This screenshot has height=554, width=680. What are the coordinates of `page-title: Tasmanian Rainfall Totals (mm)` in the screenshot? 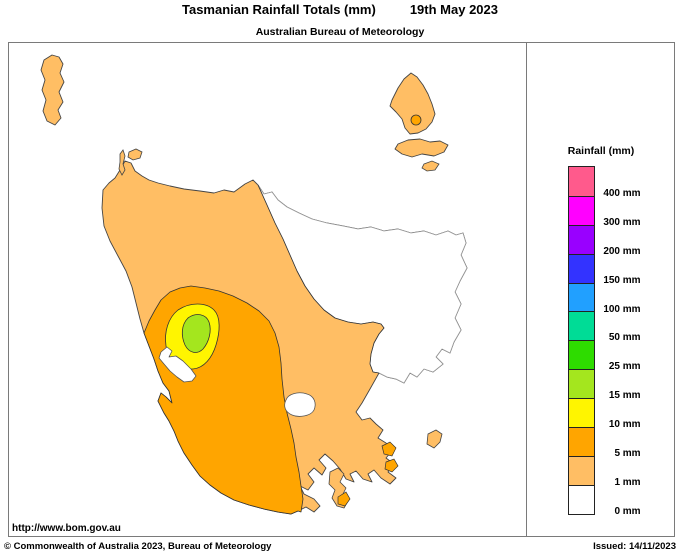 It's located at (278, 9).